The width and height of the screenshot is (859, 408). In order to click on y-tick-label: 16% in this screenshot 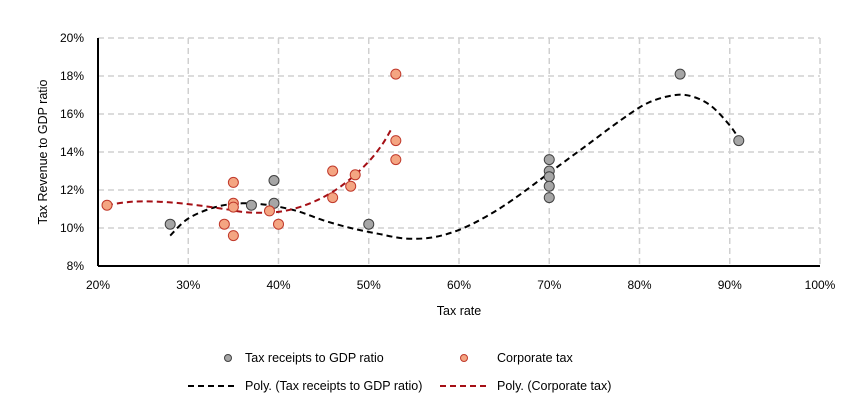, I will do `click(72, 114)`.